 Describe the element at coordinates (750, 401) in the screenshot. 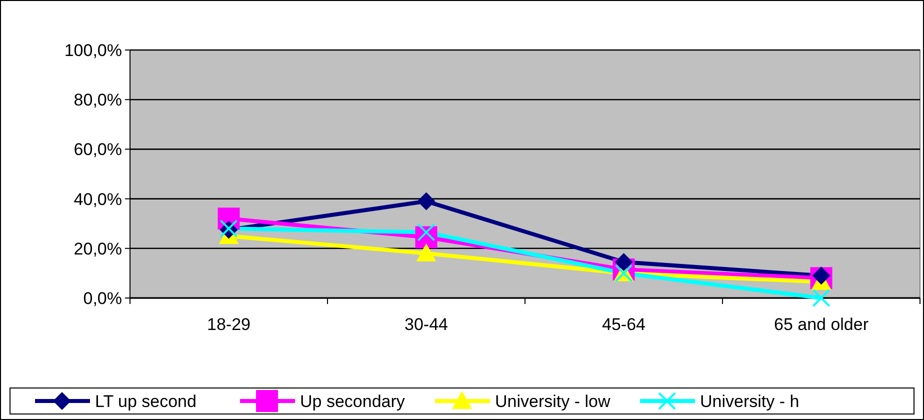

I see `legend-label: University - h` at that location.